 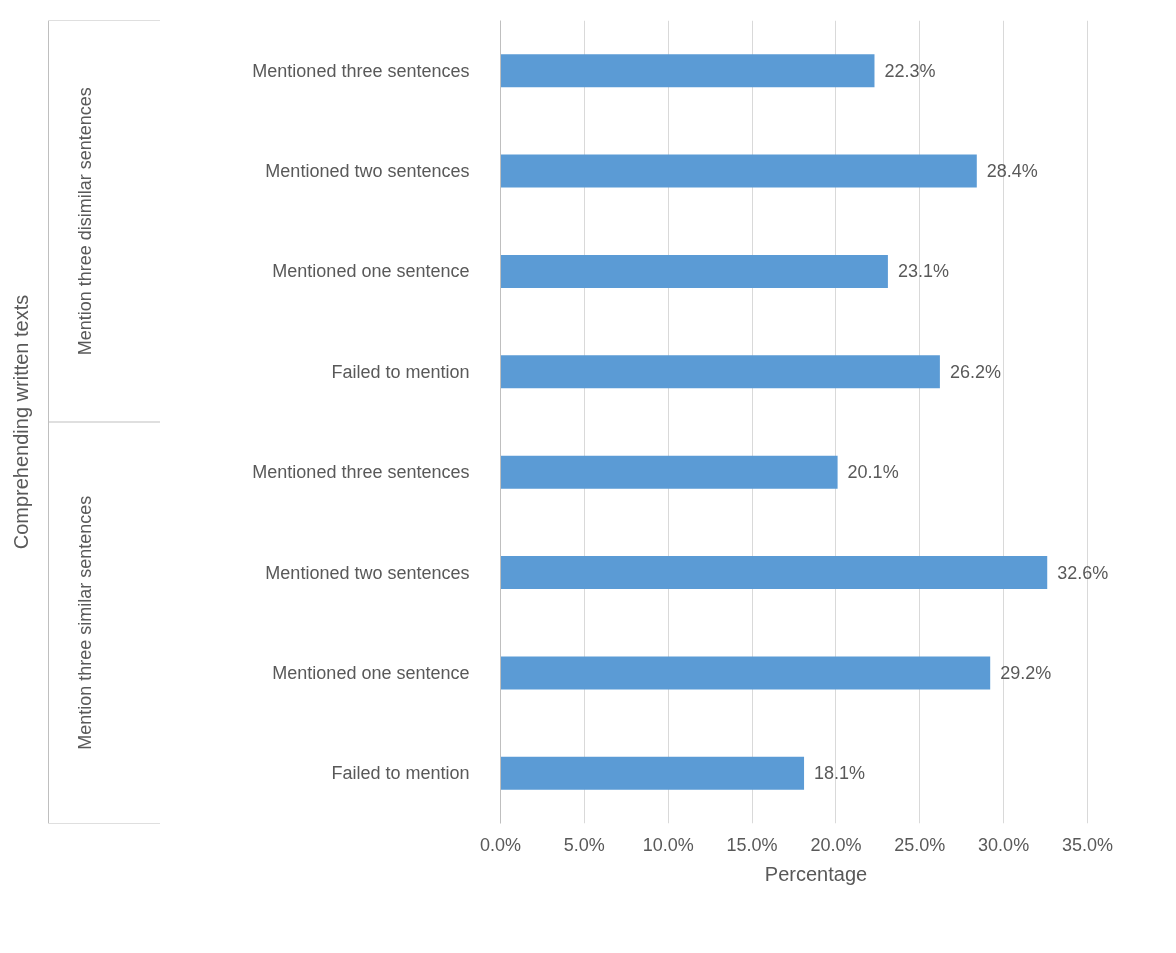 What do you see at coordinates (20, 422) in the screenshot?
I see `text: Comprehending written texts` at bounding box center [20, 422].